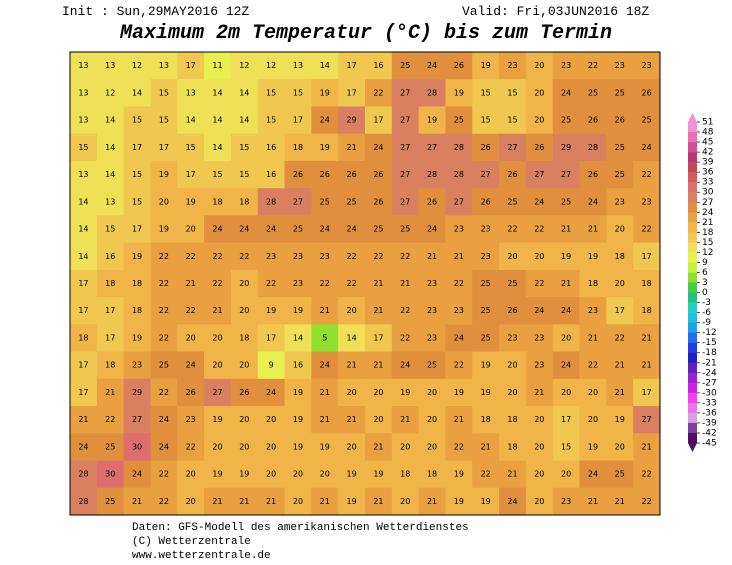 This screenshot has width=732, height=565. What do you see at coordinates (709, 383) in the screenshot?
I see `colorbar-label: -27` at bounding box center [709, 383].